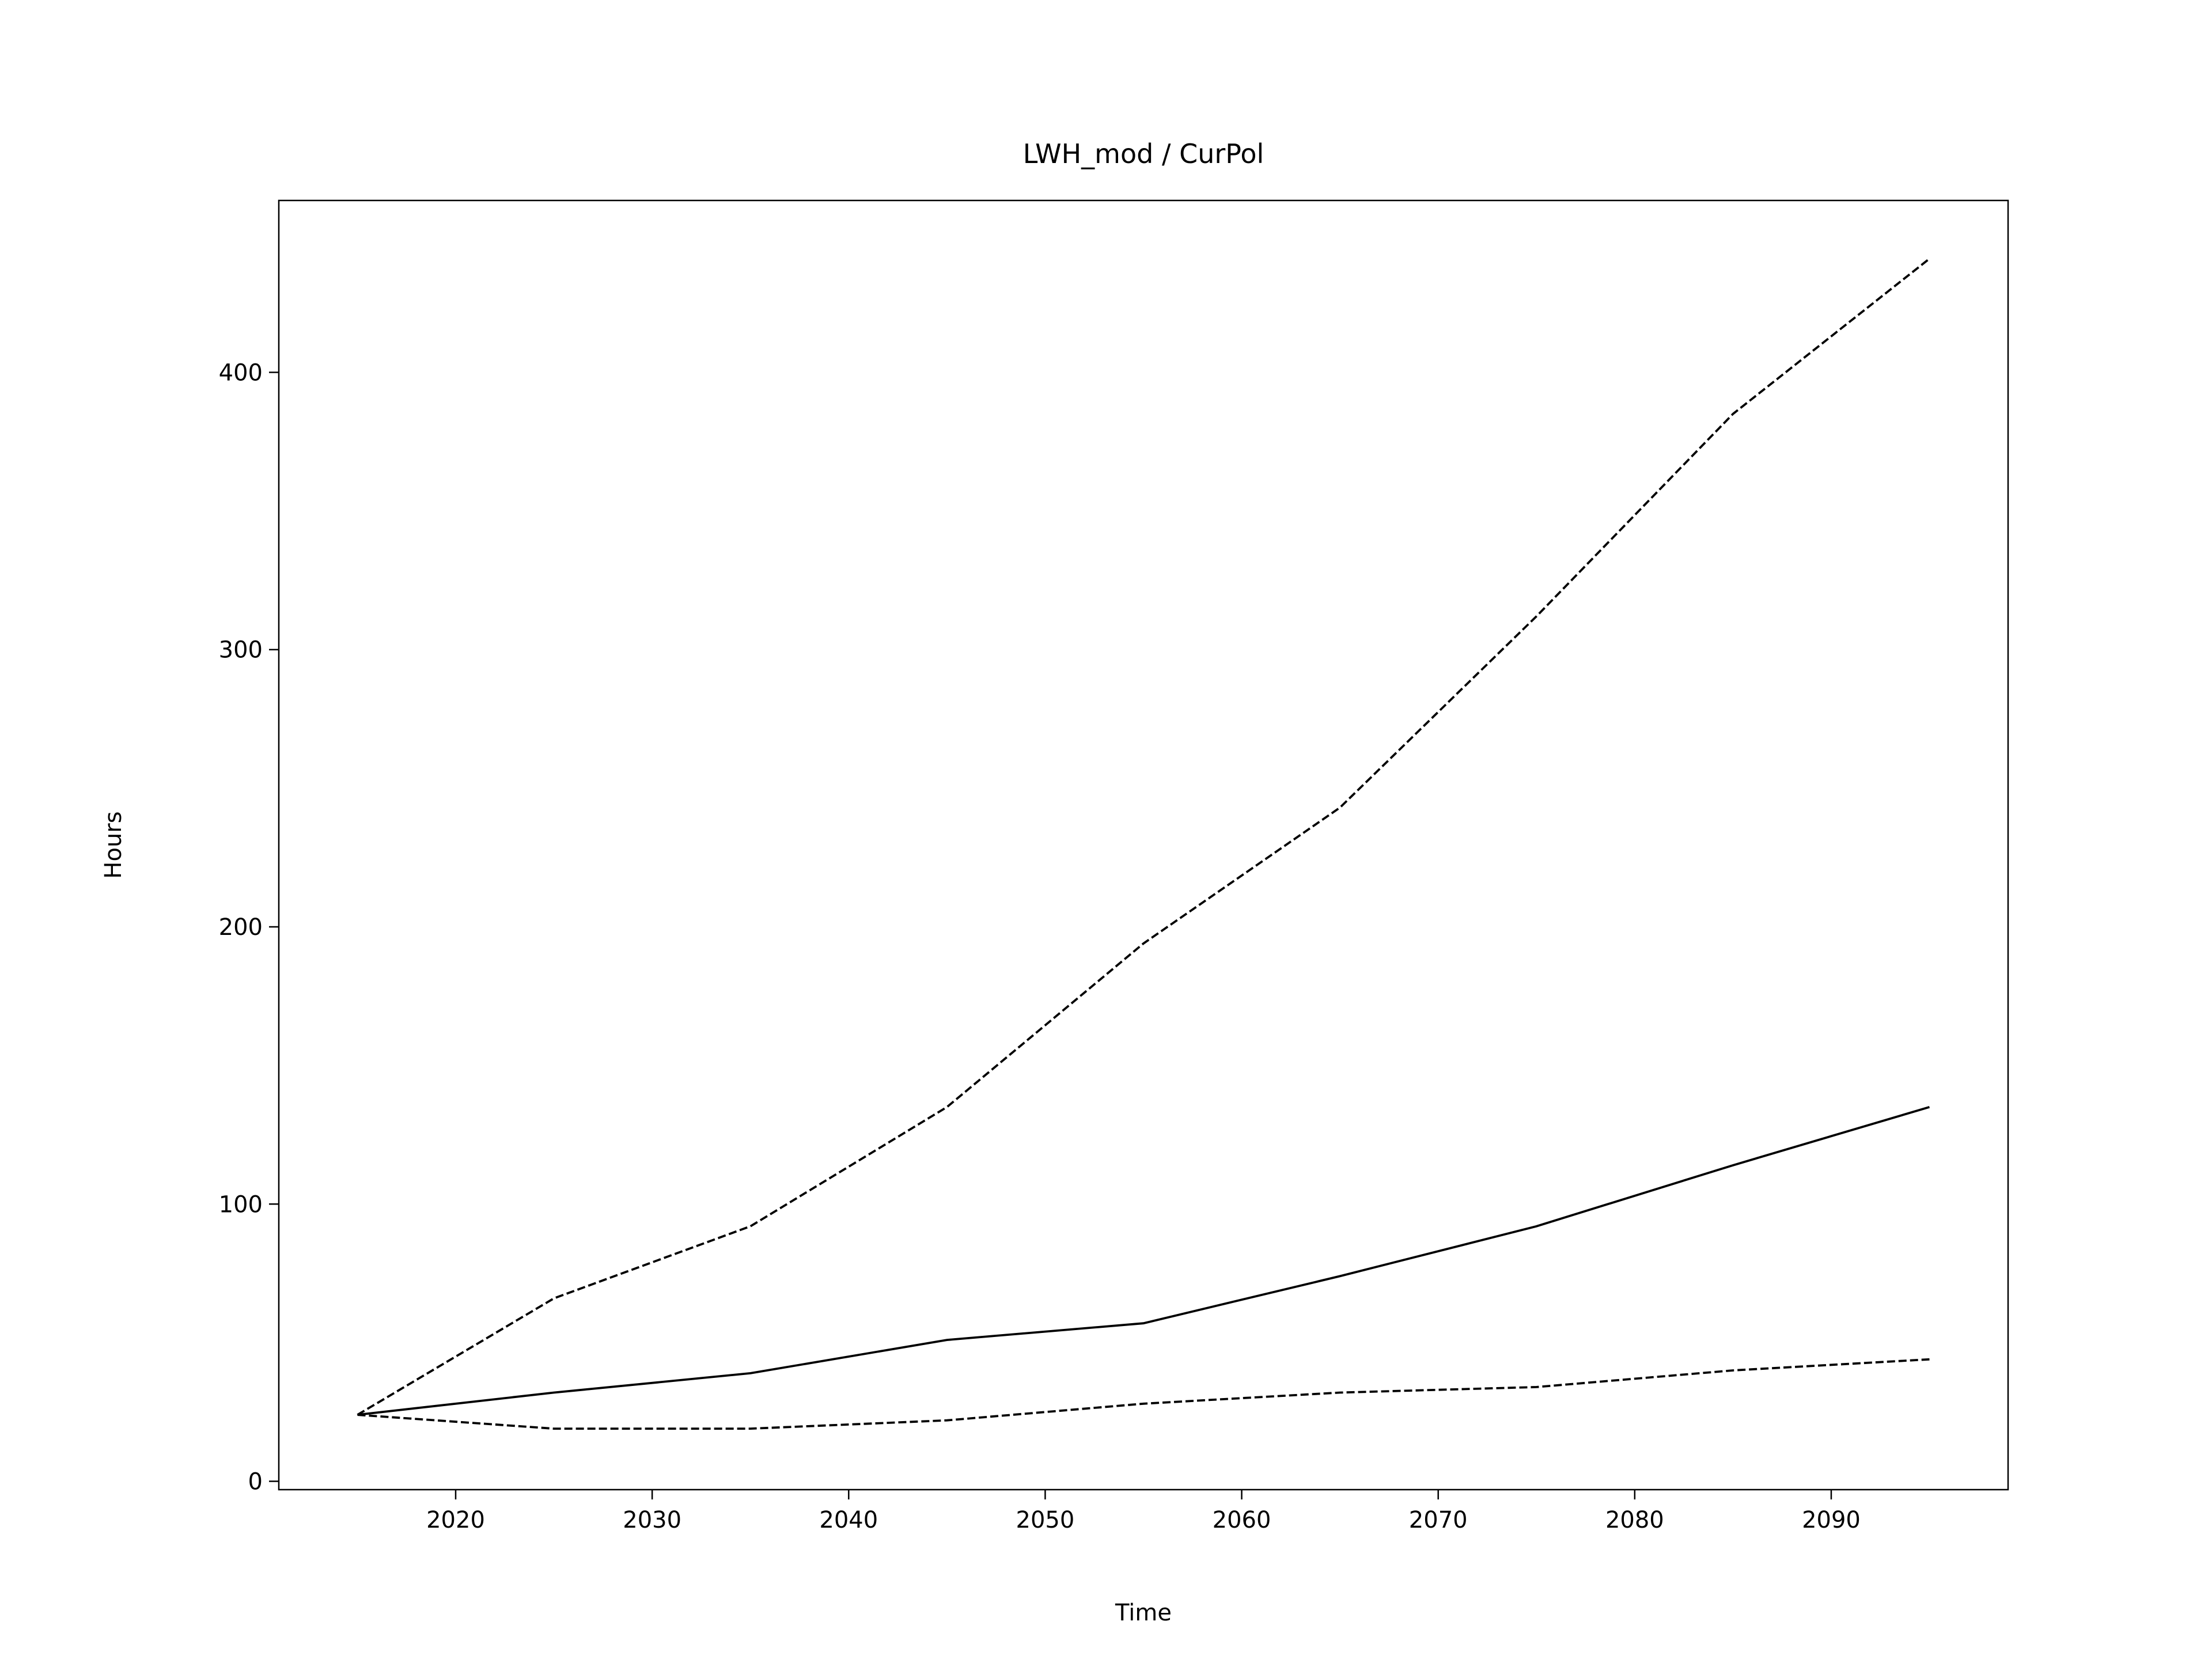  I want to click on chart-title: LWH_mod / CurPol, so click(1143, 153).